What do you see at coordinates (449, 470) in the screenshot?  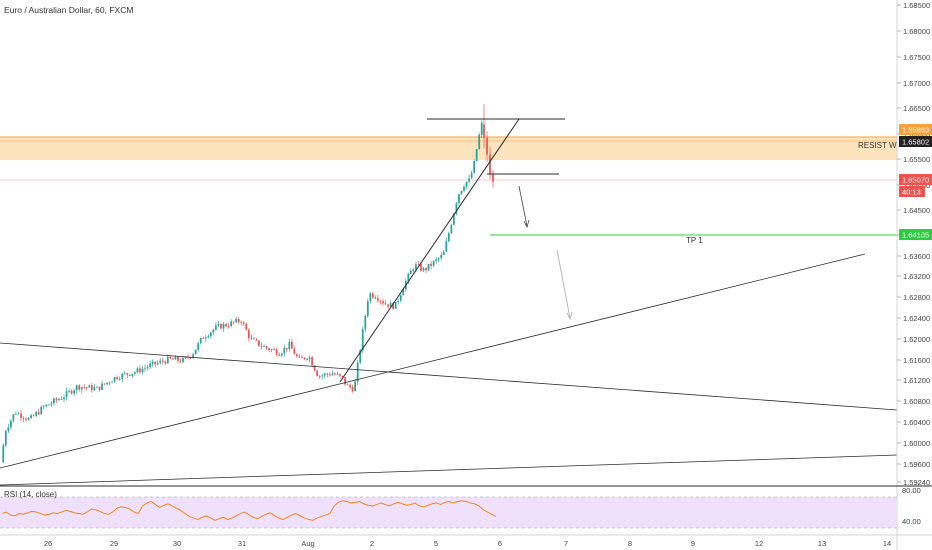 I see `bottom-trendline` at bounding box center [449, 470].